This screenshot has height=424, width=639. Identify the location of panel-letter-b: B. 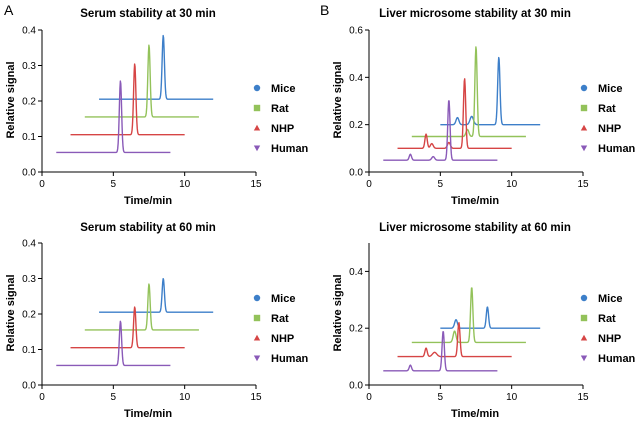
(324, 10).